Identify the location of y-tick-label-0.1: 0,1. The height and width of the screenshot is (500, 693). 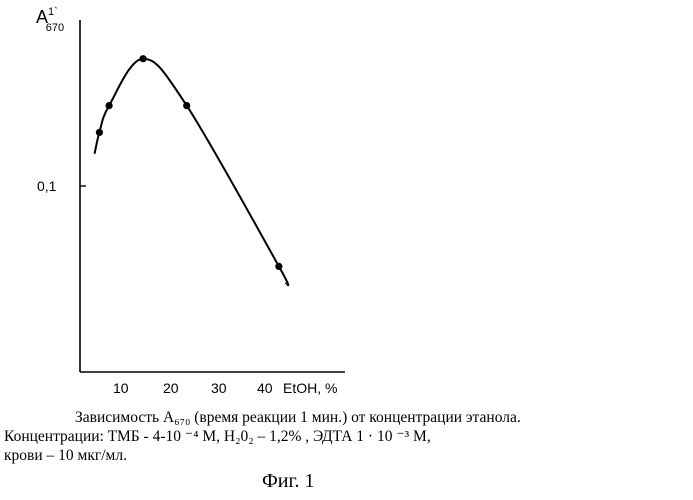
(47, 186).